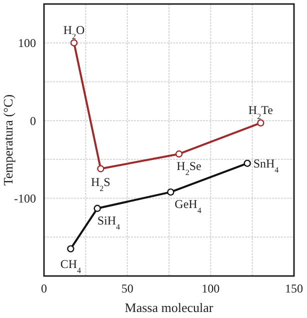  What do you see at coordinates (71, 265) in the screenshot?
I see `annotation: CH$_{4}$` at bounding box center [71, 265].